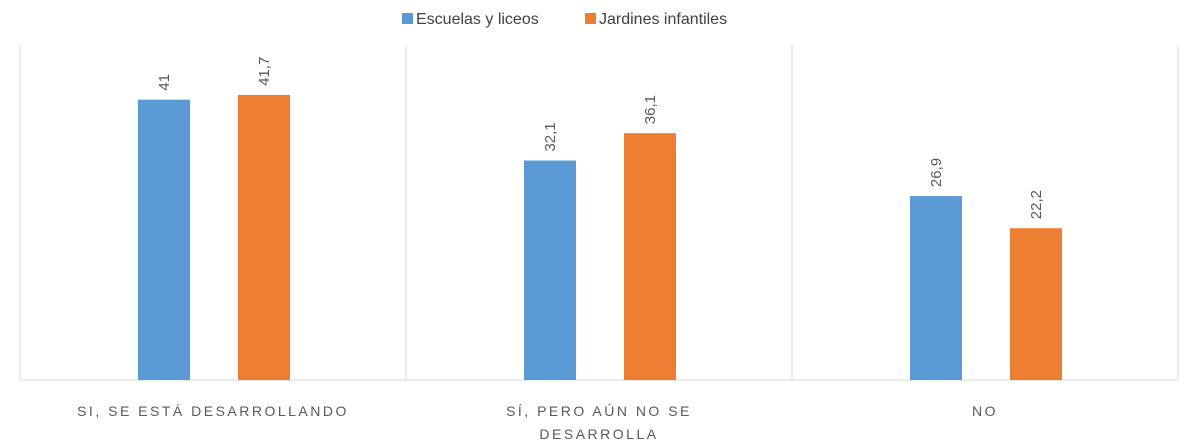 The image size is (1184, 446). Describe the element at coordinates (599, 422) in the screenshot. I see `x-tick-label: SÍ, PERO AÚN NO SE DESARROLLA` at that location.